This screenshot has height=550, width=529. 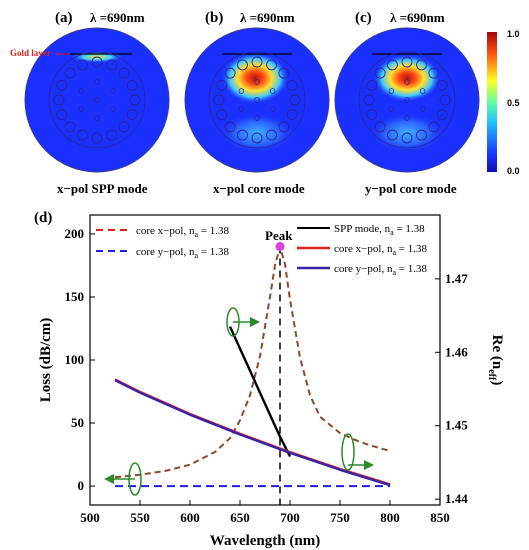 What do you see at coordinates (340, 517) in the screenshot?
I see `x-tick-label: 750` at bounding box center [340, 517].